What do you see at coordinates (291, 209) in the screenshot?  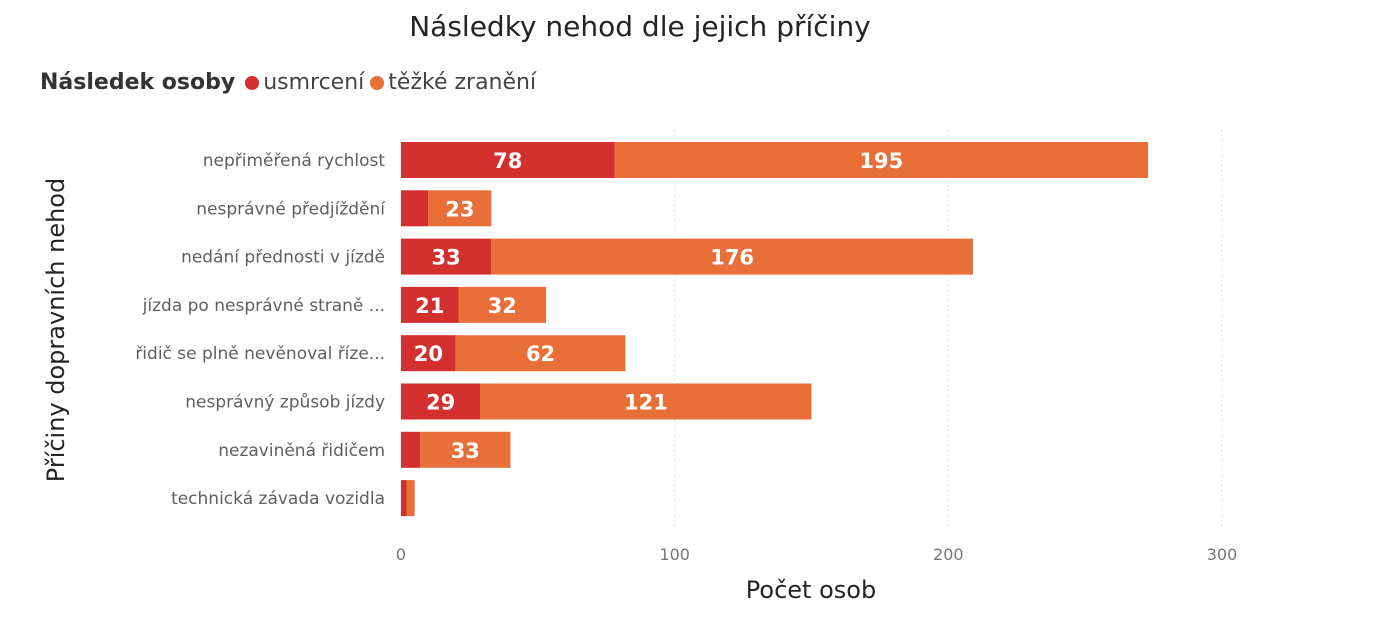 I see `category-label-nespravne-predjizdeni: nesprávné předjíždění` at bounding box center [291, 209].